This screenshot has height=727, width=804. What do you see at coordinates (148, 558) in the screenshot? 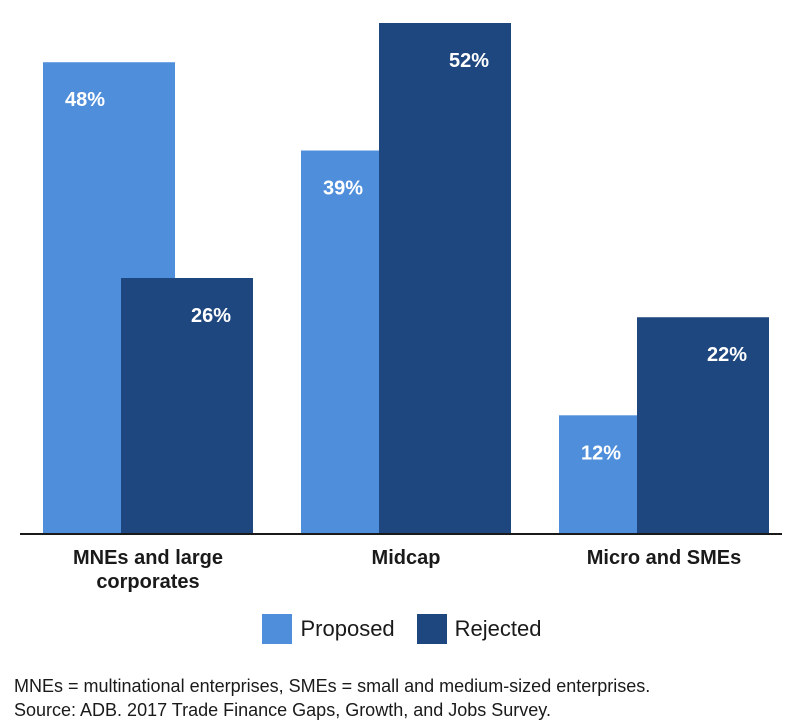
I see `category-label-1: MNEs and large` at bounding box center [148, 558].